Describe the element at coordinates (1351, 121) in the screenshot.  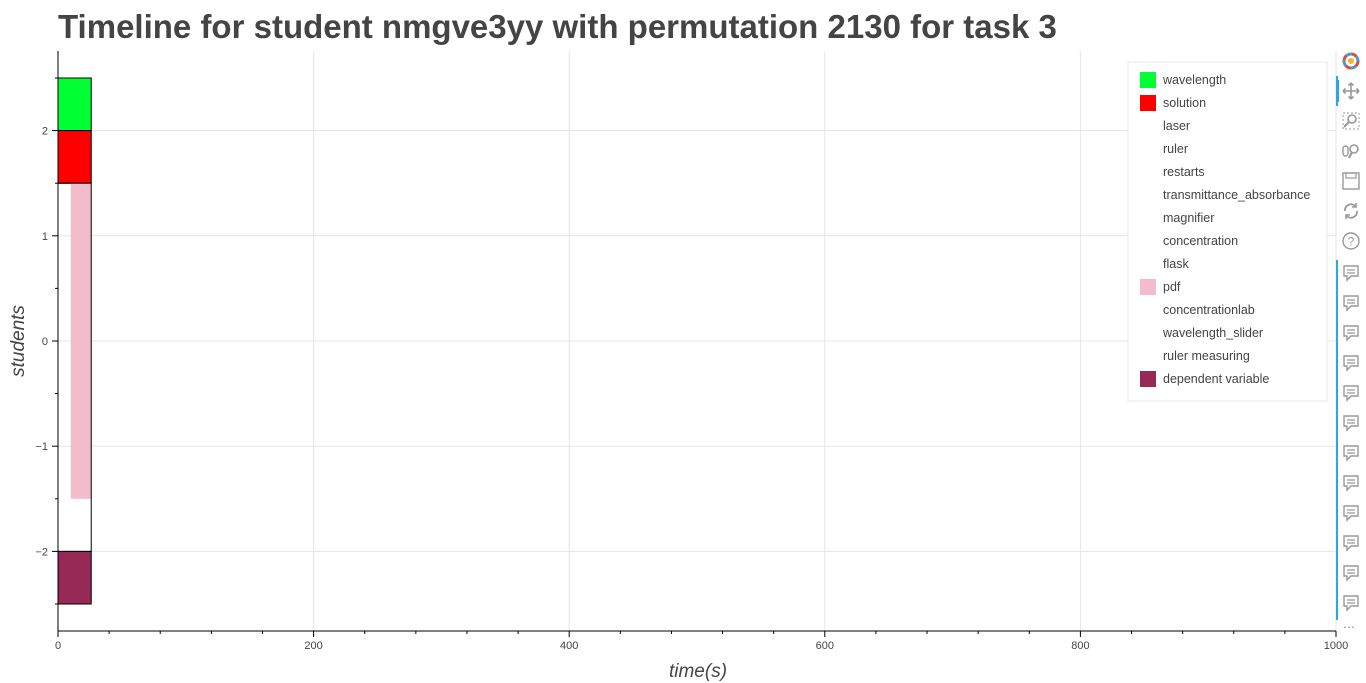
I see `box-zoom-icon` at that location.